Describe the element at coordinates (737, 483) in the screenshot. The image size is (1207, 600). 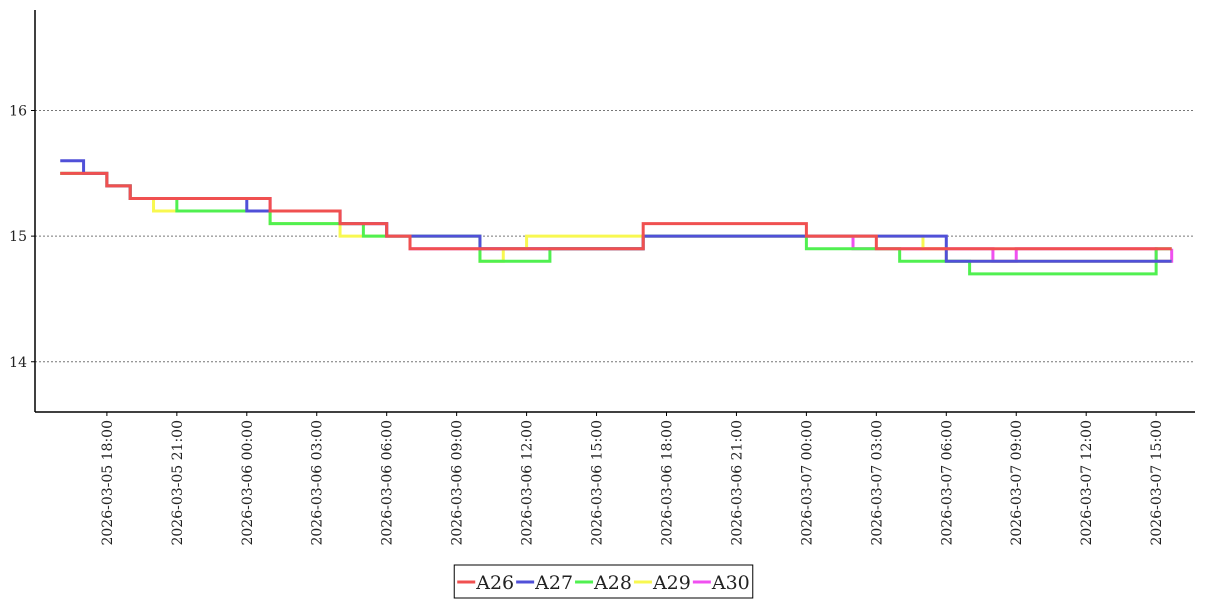
I see `x-tick-label: 2026-03-06 21:00` at that location.